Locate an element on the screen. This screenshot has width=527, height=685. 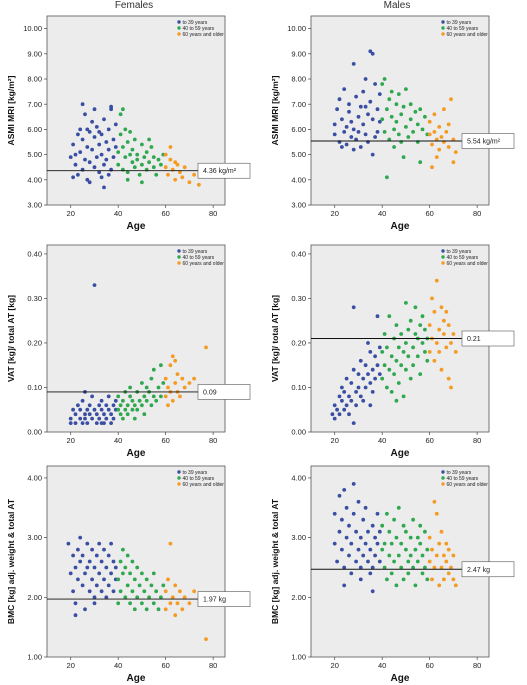
y-tick-label: 7.00 is located at coordinates (34, 104).